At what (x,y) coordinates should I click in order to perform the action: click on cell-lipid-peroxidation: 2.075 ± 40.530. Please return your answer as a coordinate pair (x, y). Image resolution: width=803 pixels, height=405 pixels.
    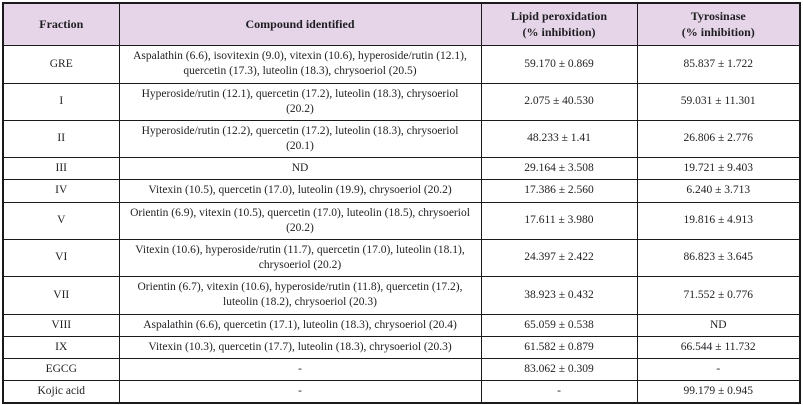
    Looking at the image, I should click on (559, 101).